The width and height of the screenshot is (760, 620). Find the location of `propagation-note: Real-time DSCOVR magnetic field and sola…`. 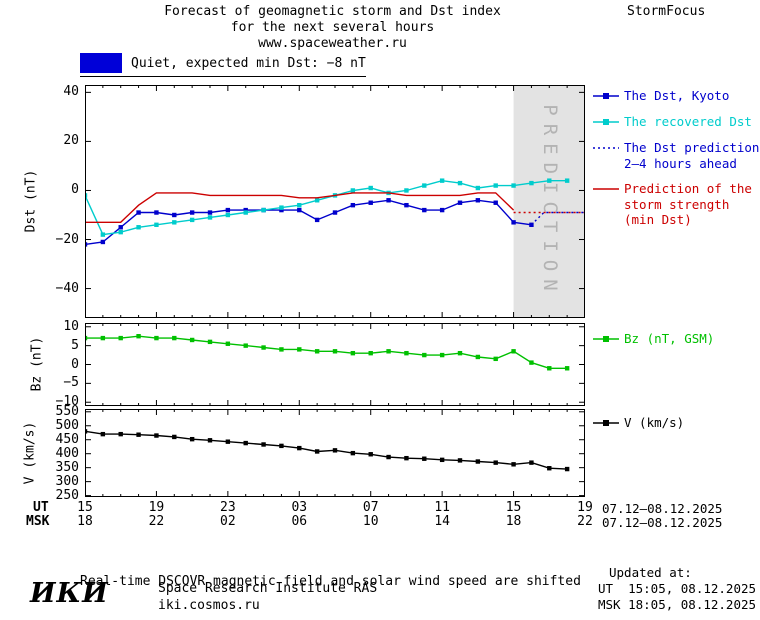

propagation-note: Real-time DSCOVR magnetic field and sola… is located at coordinates (330, 579).